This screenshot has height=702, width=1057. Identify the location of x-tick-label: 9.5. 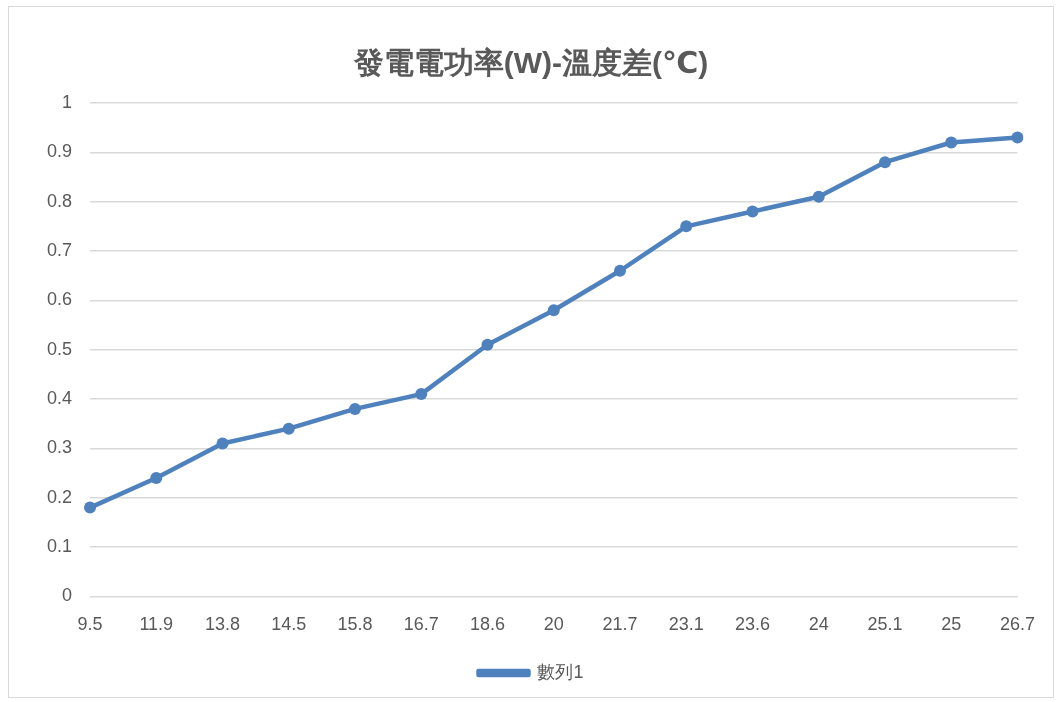
(90, 624).